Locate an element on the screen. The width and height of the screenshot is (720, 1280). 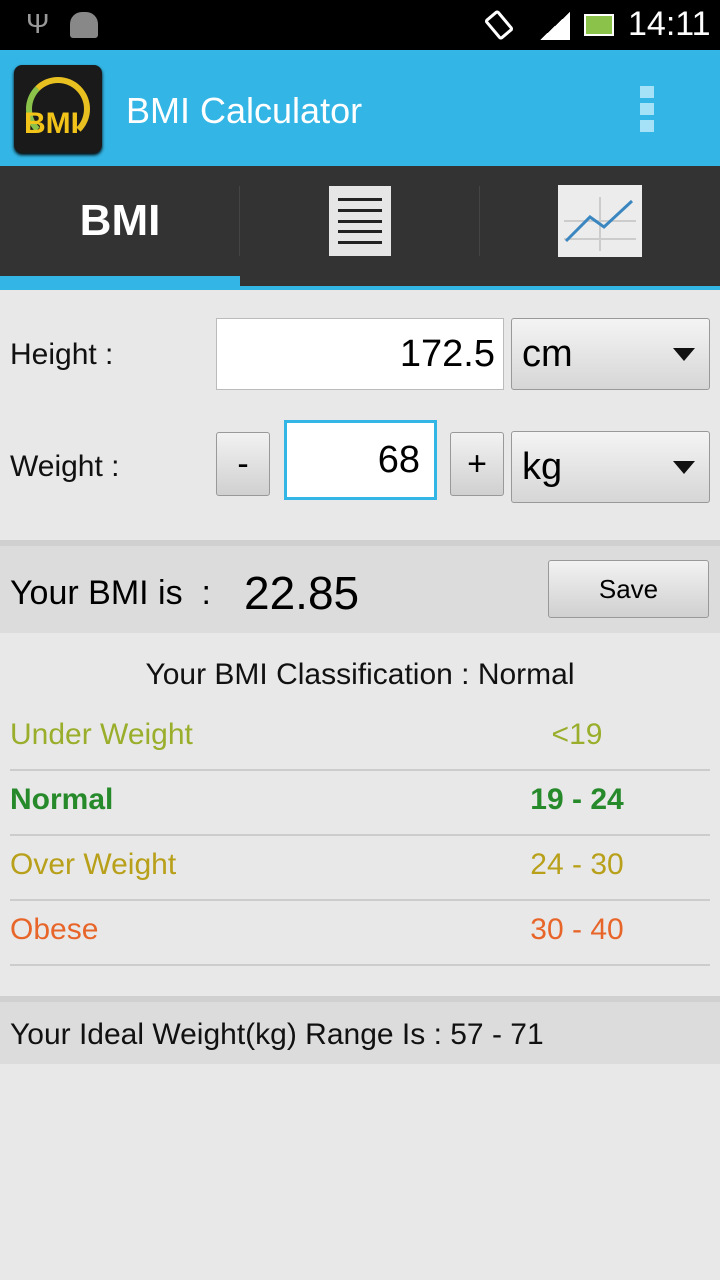
height-unit-select: cm is located at coordinates (610, 354).